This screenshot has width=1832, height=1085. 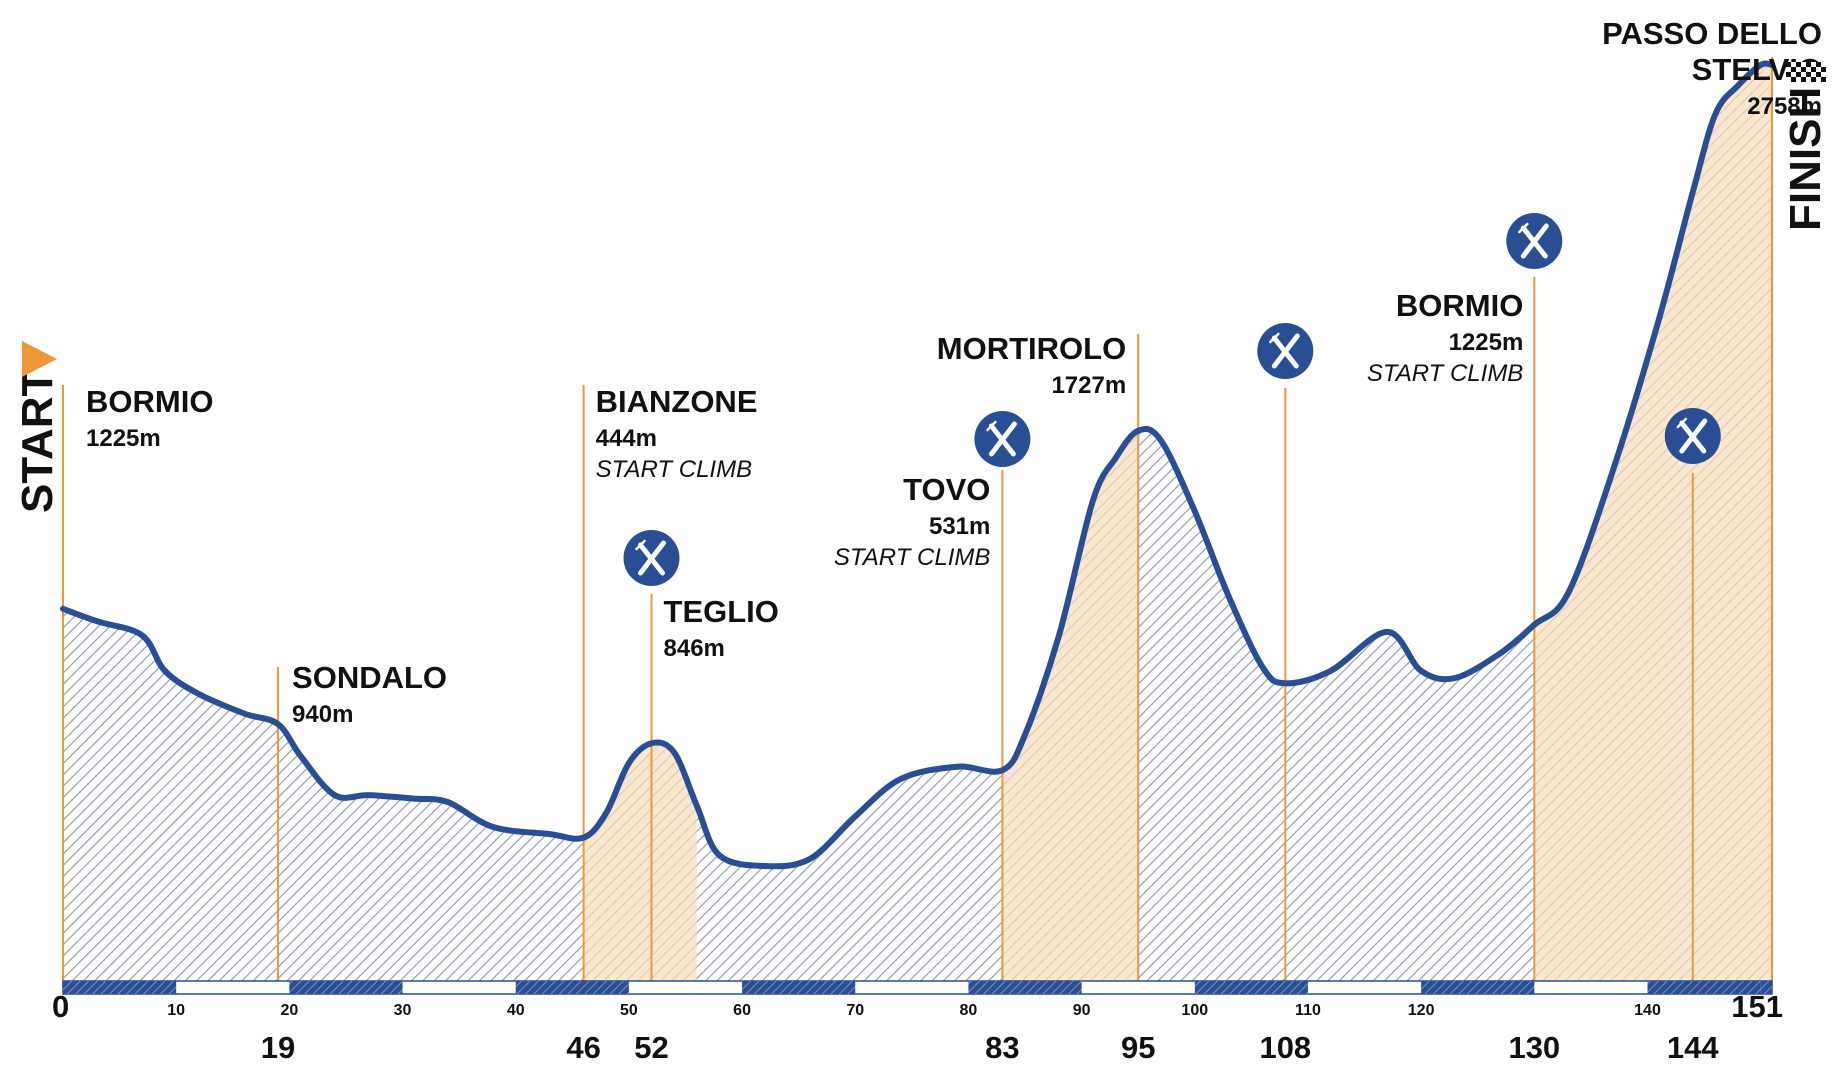 What do you see at coordinates (322, 714) in the screenshot?
I see `waypoint-elevation: 940m` at bounding box center [322, 714].